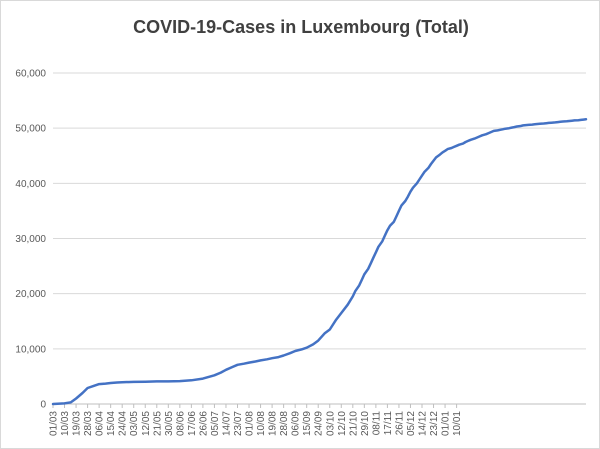 The height and width of the screenshot is (449, 600). Describe the element at coordinates (180, 423) in the screenshot. I see `x-tick-label: 08/06` at that location.